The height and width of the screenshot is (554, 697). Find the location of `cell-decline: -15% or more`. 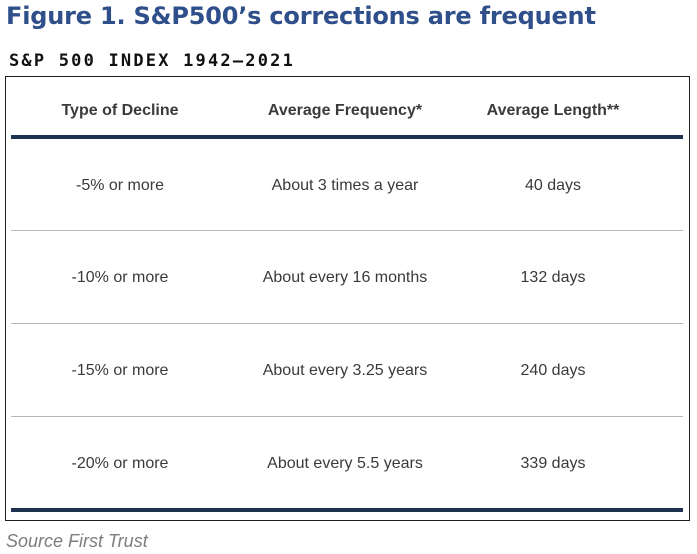

cell-decline: -15% or more is located at coordinates (120, 370).